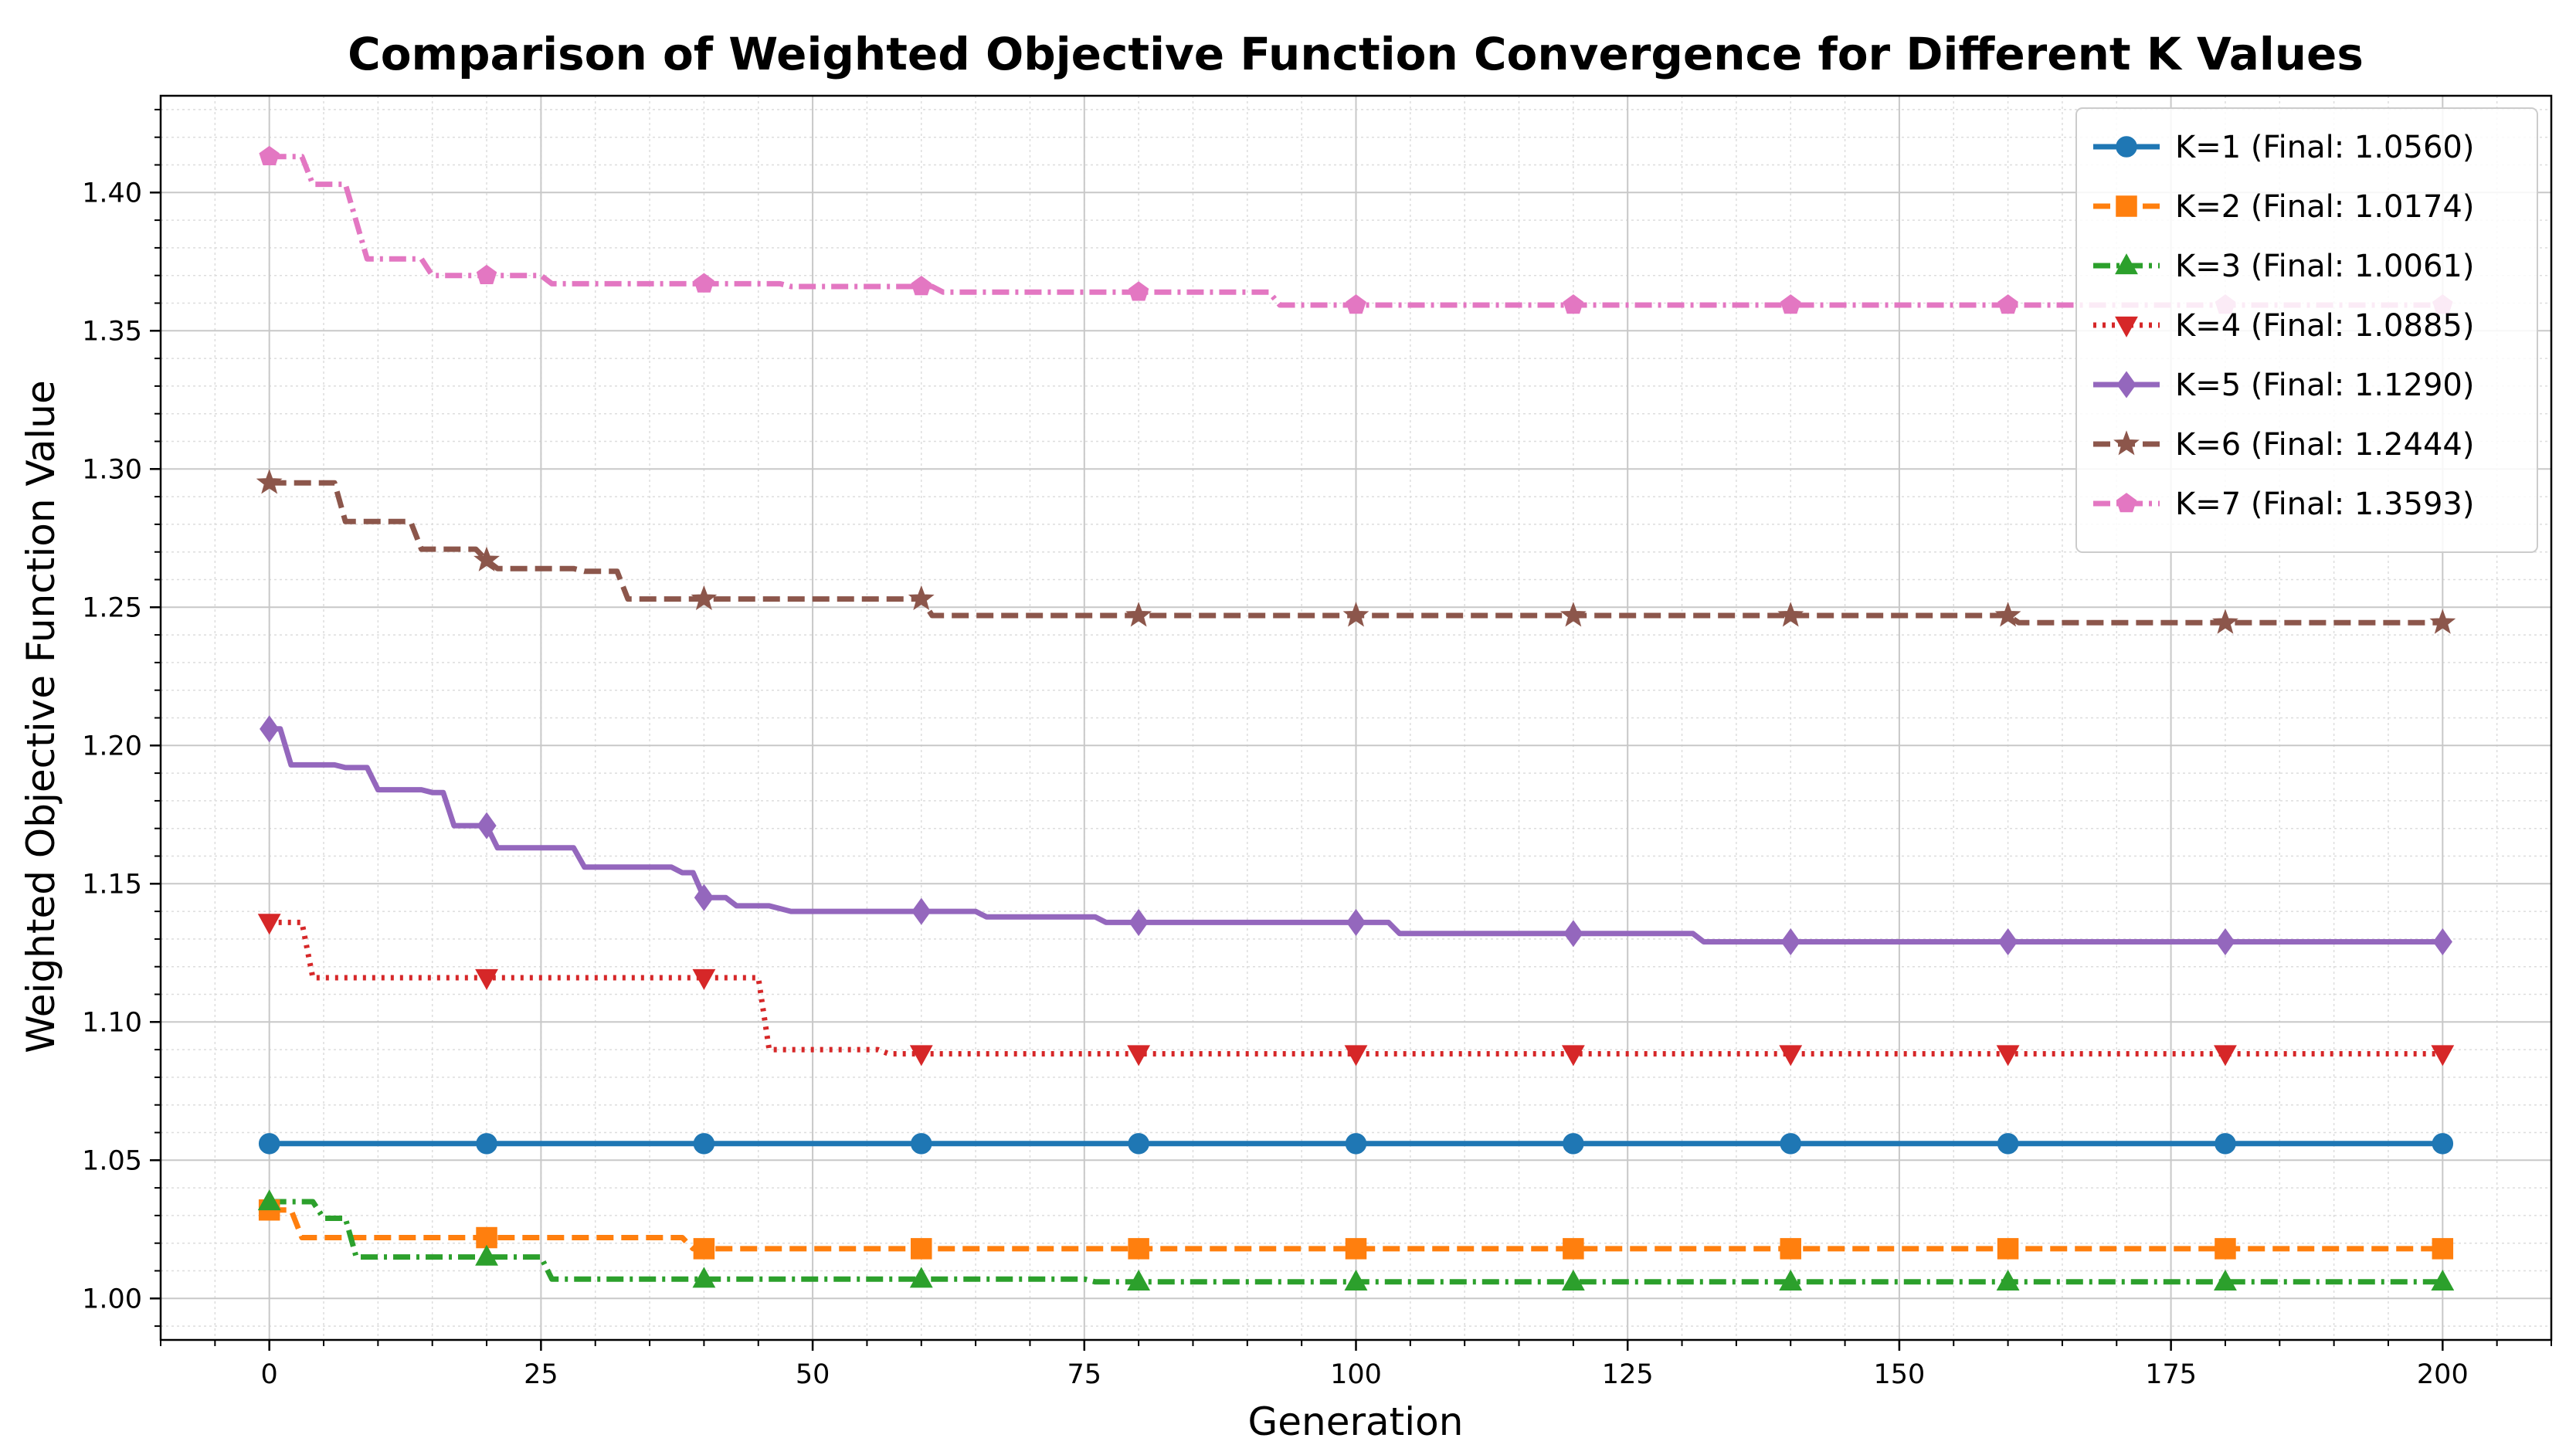 Image resolution: width=2576 pixels, height=1455 pixels. Describe the element at coordinates (2324, 504) in the screenshot. I see `legend-label-k7: K=7 (Final: 1.3593)` at that location.